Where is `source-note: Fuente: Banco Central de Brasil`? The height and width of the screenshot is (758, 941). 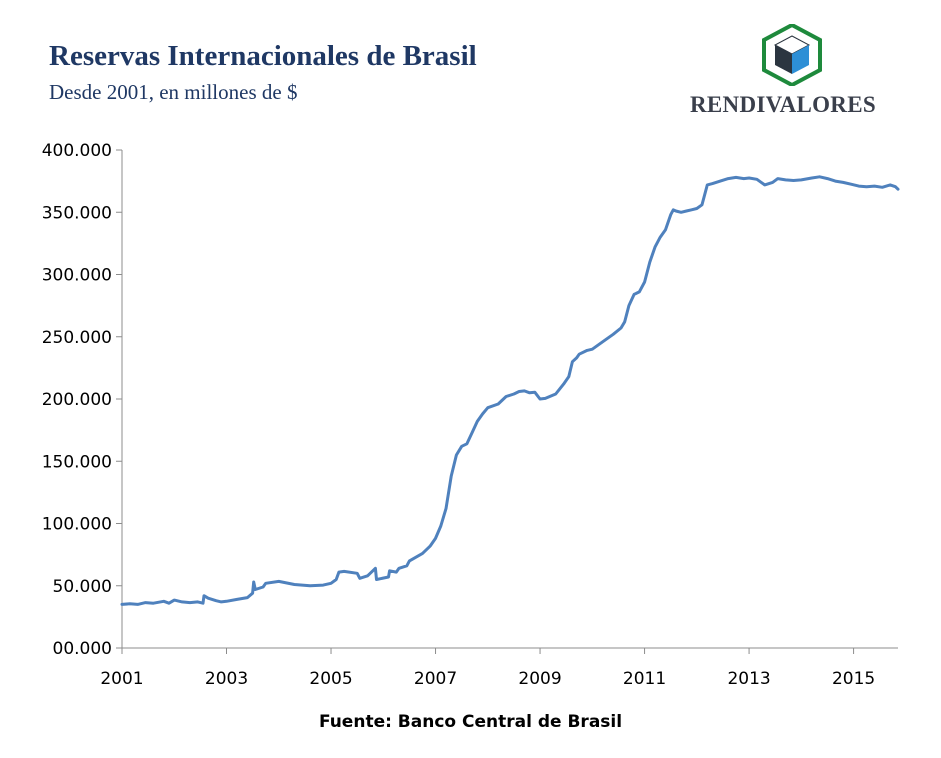 source-note: Fuente: Banco Central de Brasil is located at coordinates (470, 722).